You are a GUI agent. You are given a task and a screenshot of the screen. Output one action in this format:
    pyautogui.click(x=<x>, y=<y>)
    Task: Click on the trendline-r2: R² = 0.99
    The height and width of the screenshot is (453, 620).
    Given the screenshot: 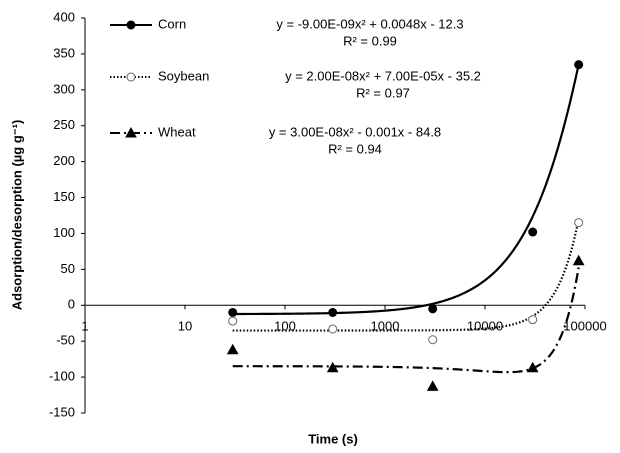 What is the action you would take?
    pyautogui.click(x=370, y=40)
    